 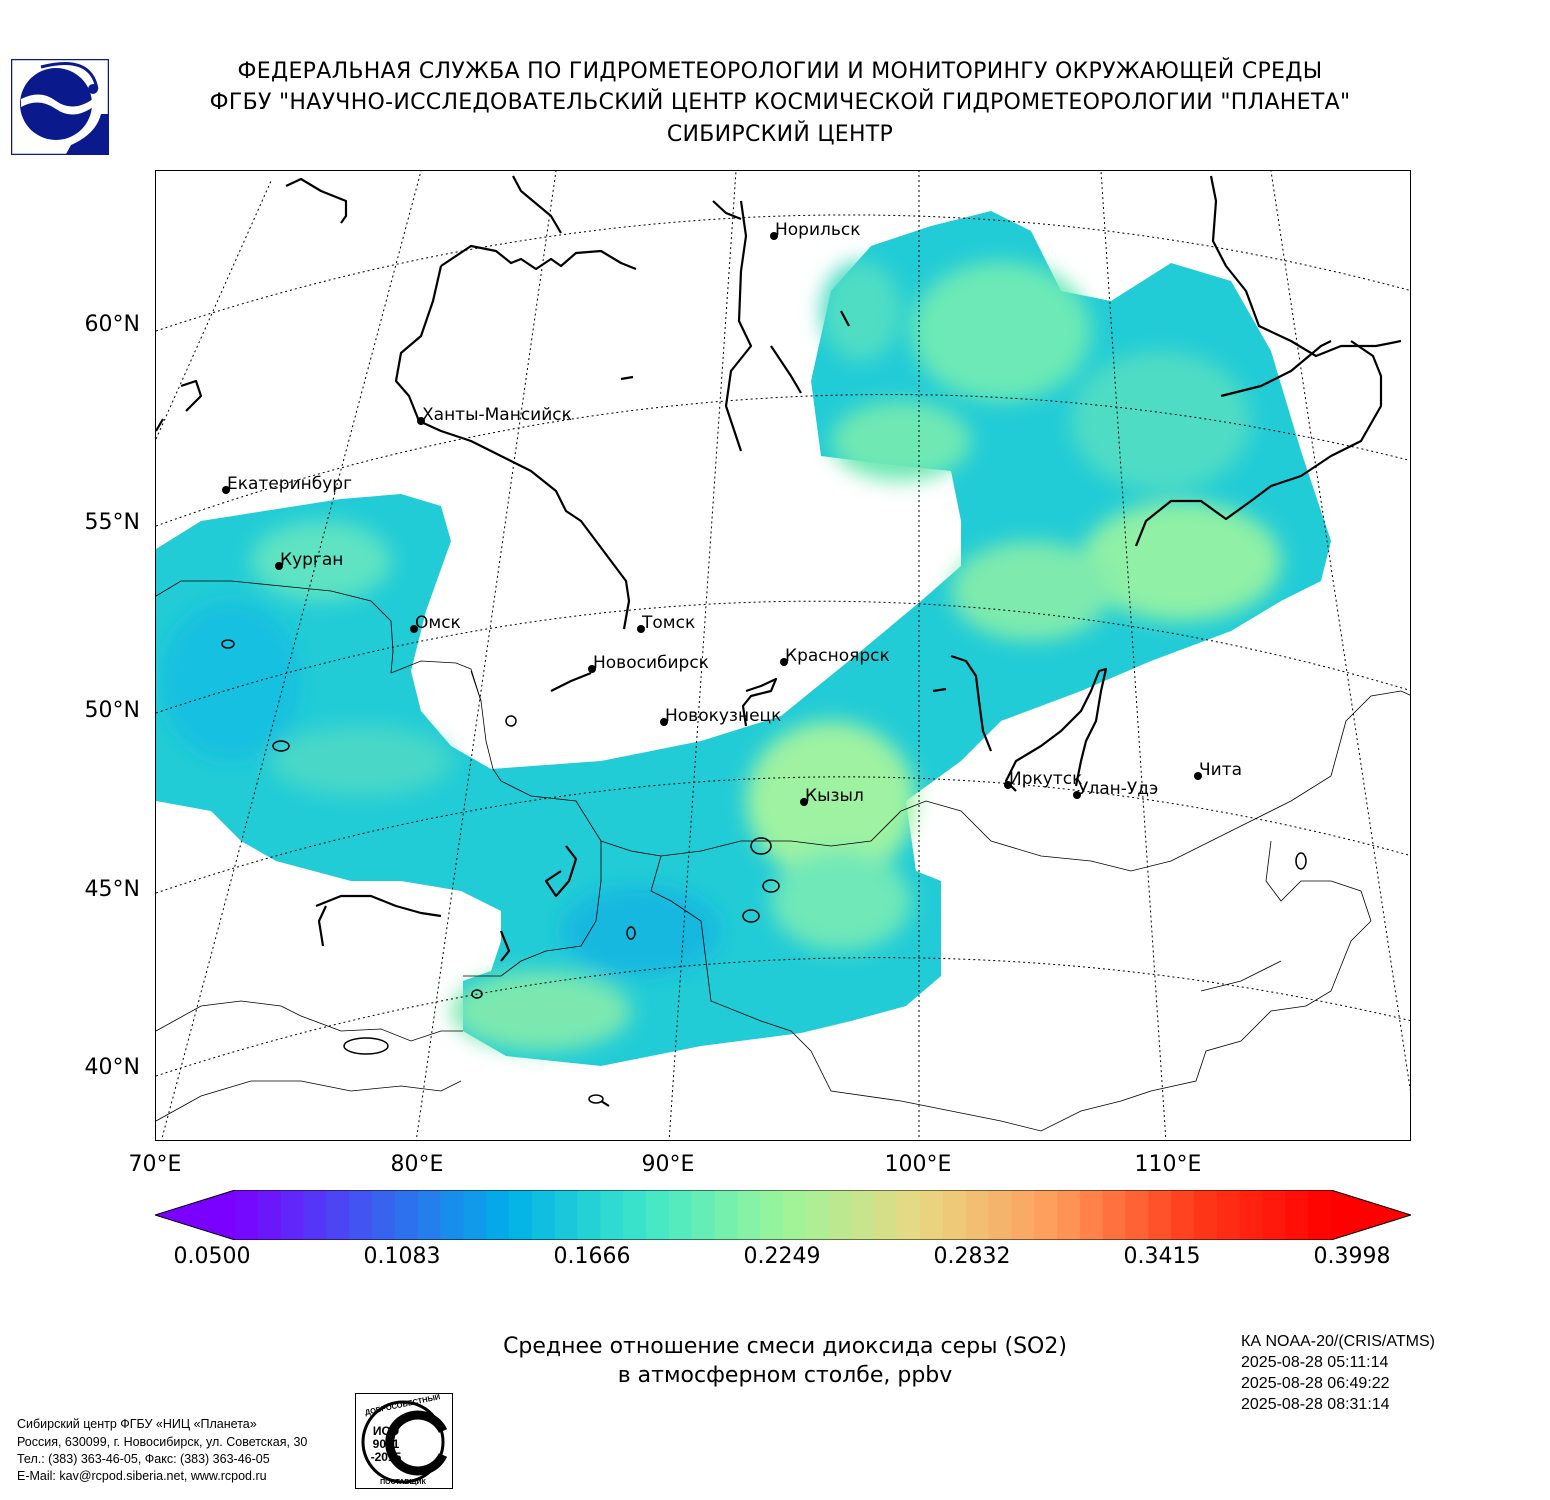 I want to click on city-label: Кызыл, so click(x=834, y=796).